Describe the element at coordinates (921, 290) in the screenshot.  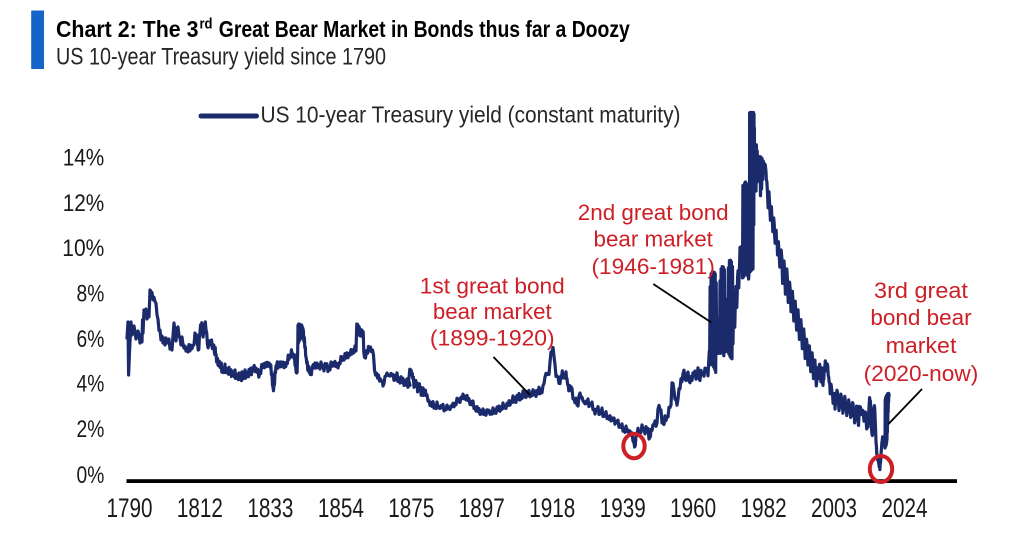
I see `svg-text: 3rd great` at that location.